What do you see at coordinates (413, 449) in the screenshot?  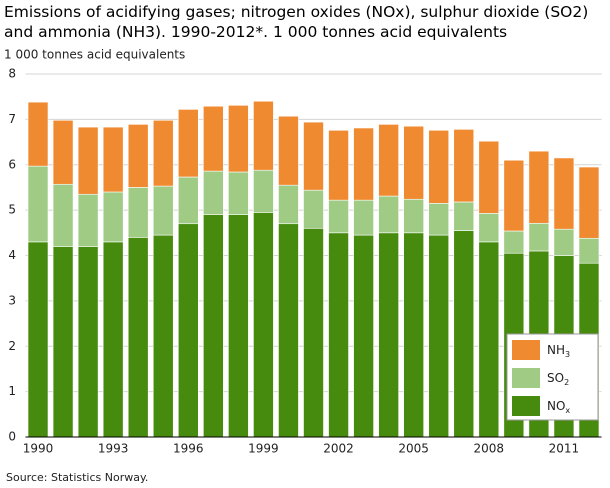 I see `x-tick-label: 2005` at bounding box center [413, 449].